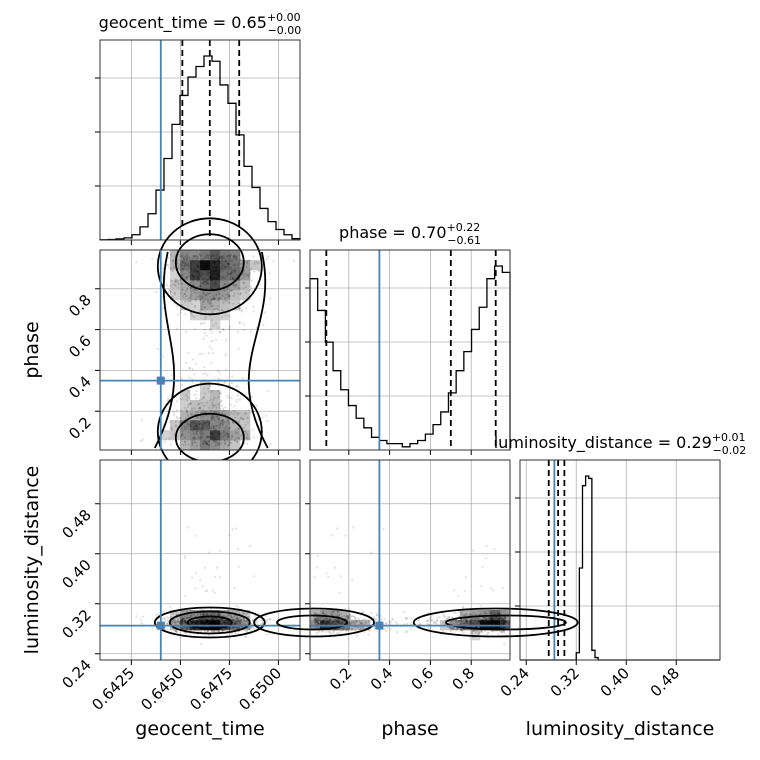 Image resolution: width=760 pixels, height=760 pixels. I want to click on hist-geocent_time-frame, so click(200, 140).